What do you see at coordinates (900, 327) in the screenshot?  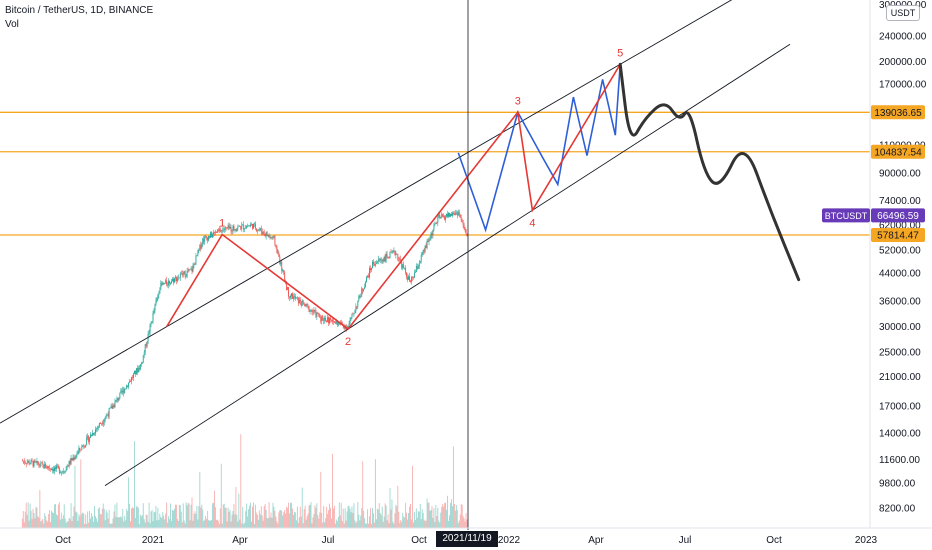 I see `price-tick-label: 30000.00` at bounding box center [900, 327].